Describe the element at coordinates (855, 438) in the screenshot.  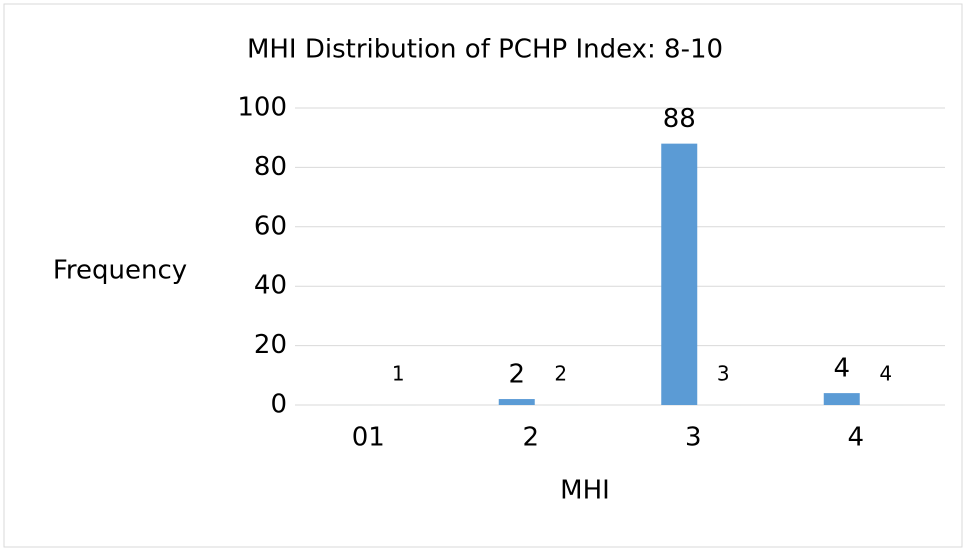
I see `x-tick-label: 4` at that location.